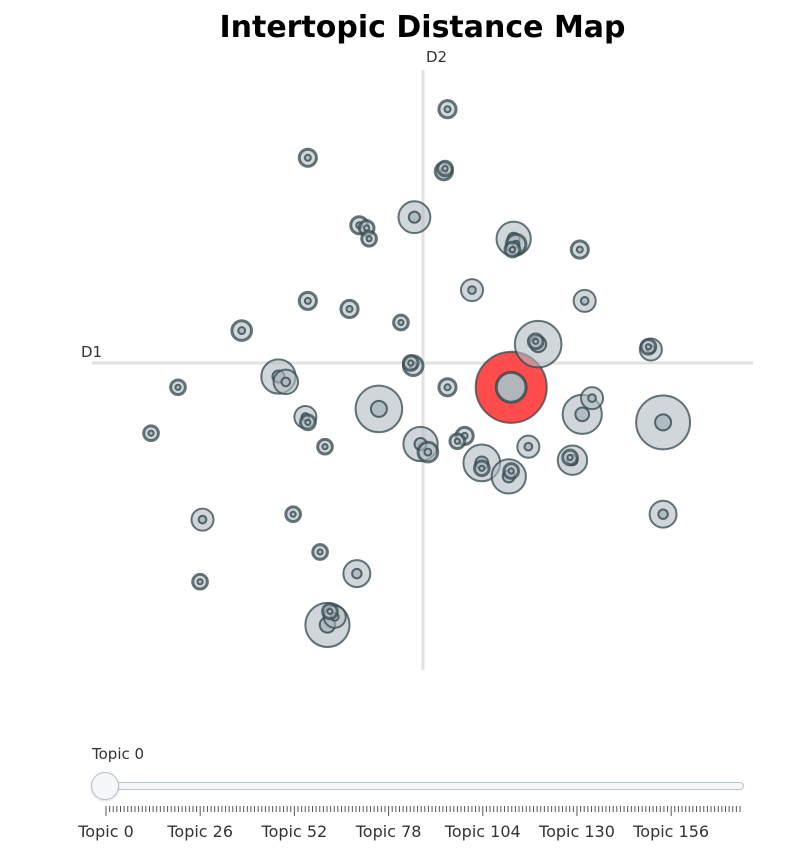 The width and height of the screenshot is (795, 849). What do you see at coordinates (91, 352) in the screenshot?
I see `d1-axis-label: D1` at bounding box center [91, 352].